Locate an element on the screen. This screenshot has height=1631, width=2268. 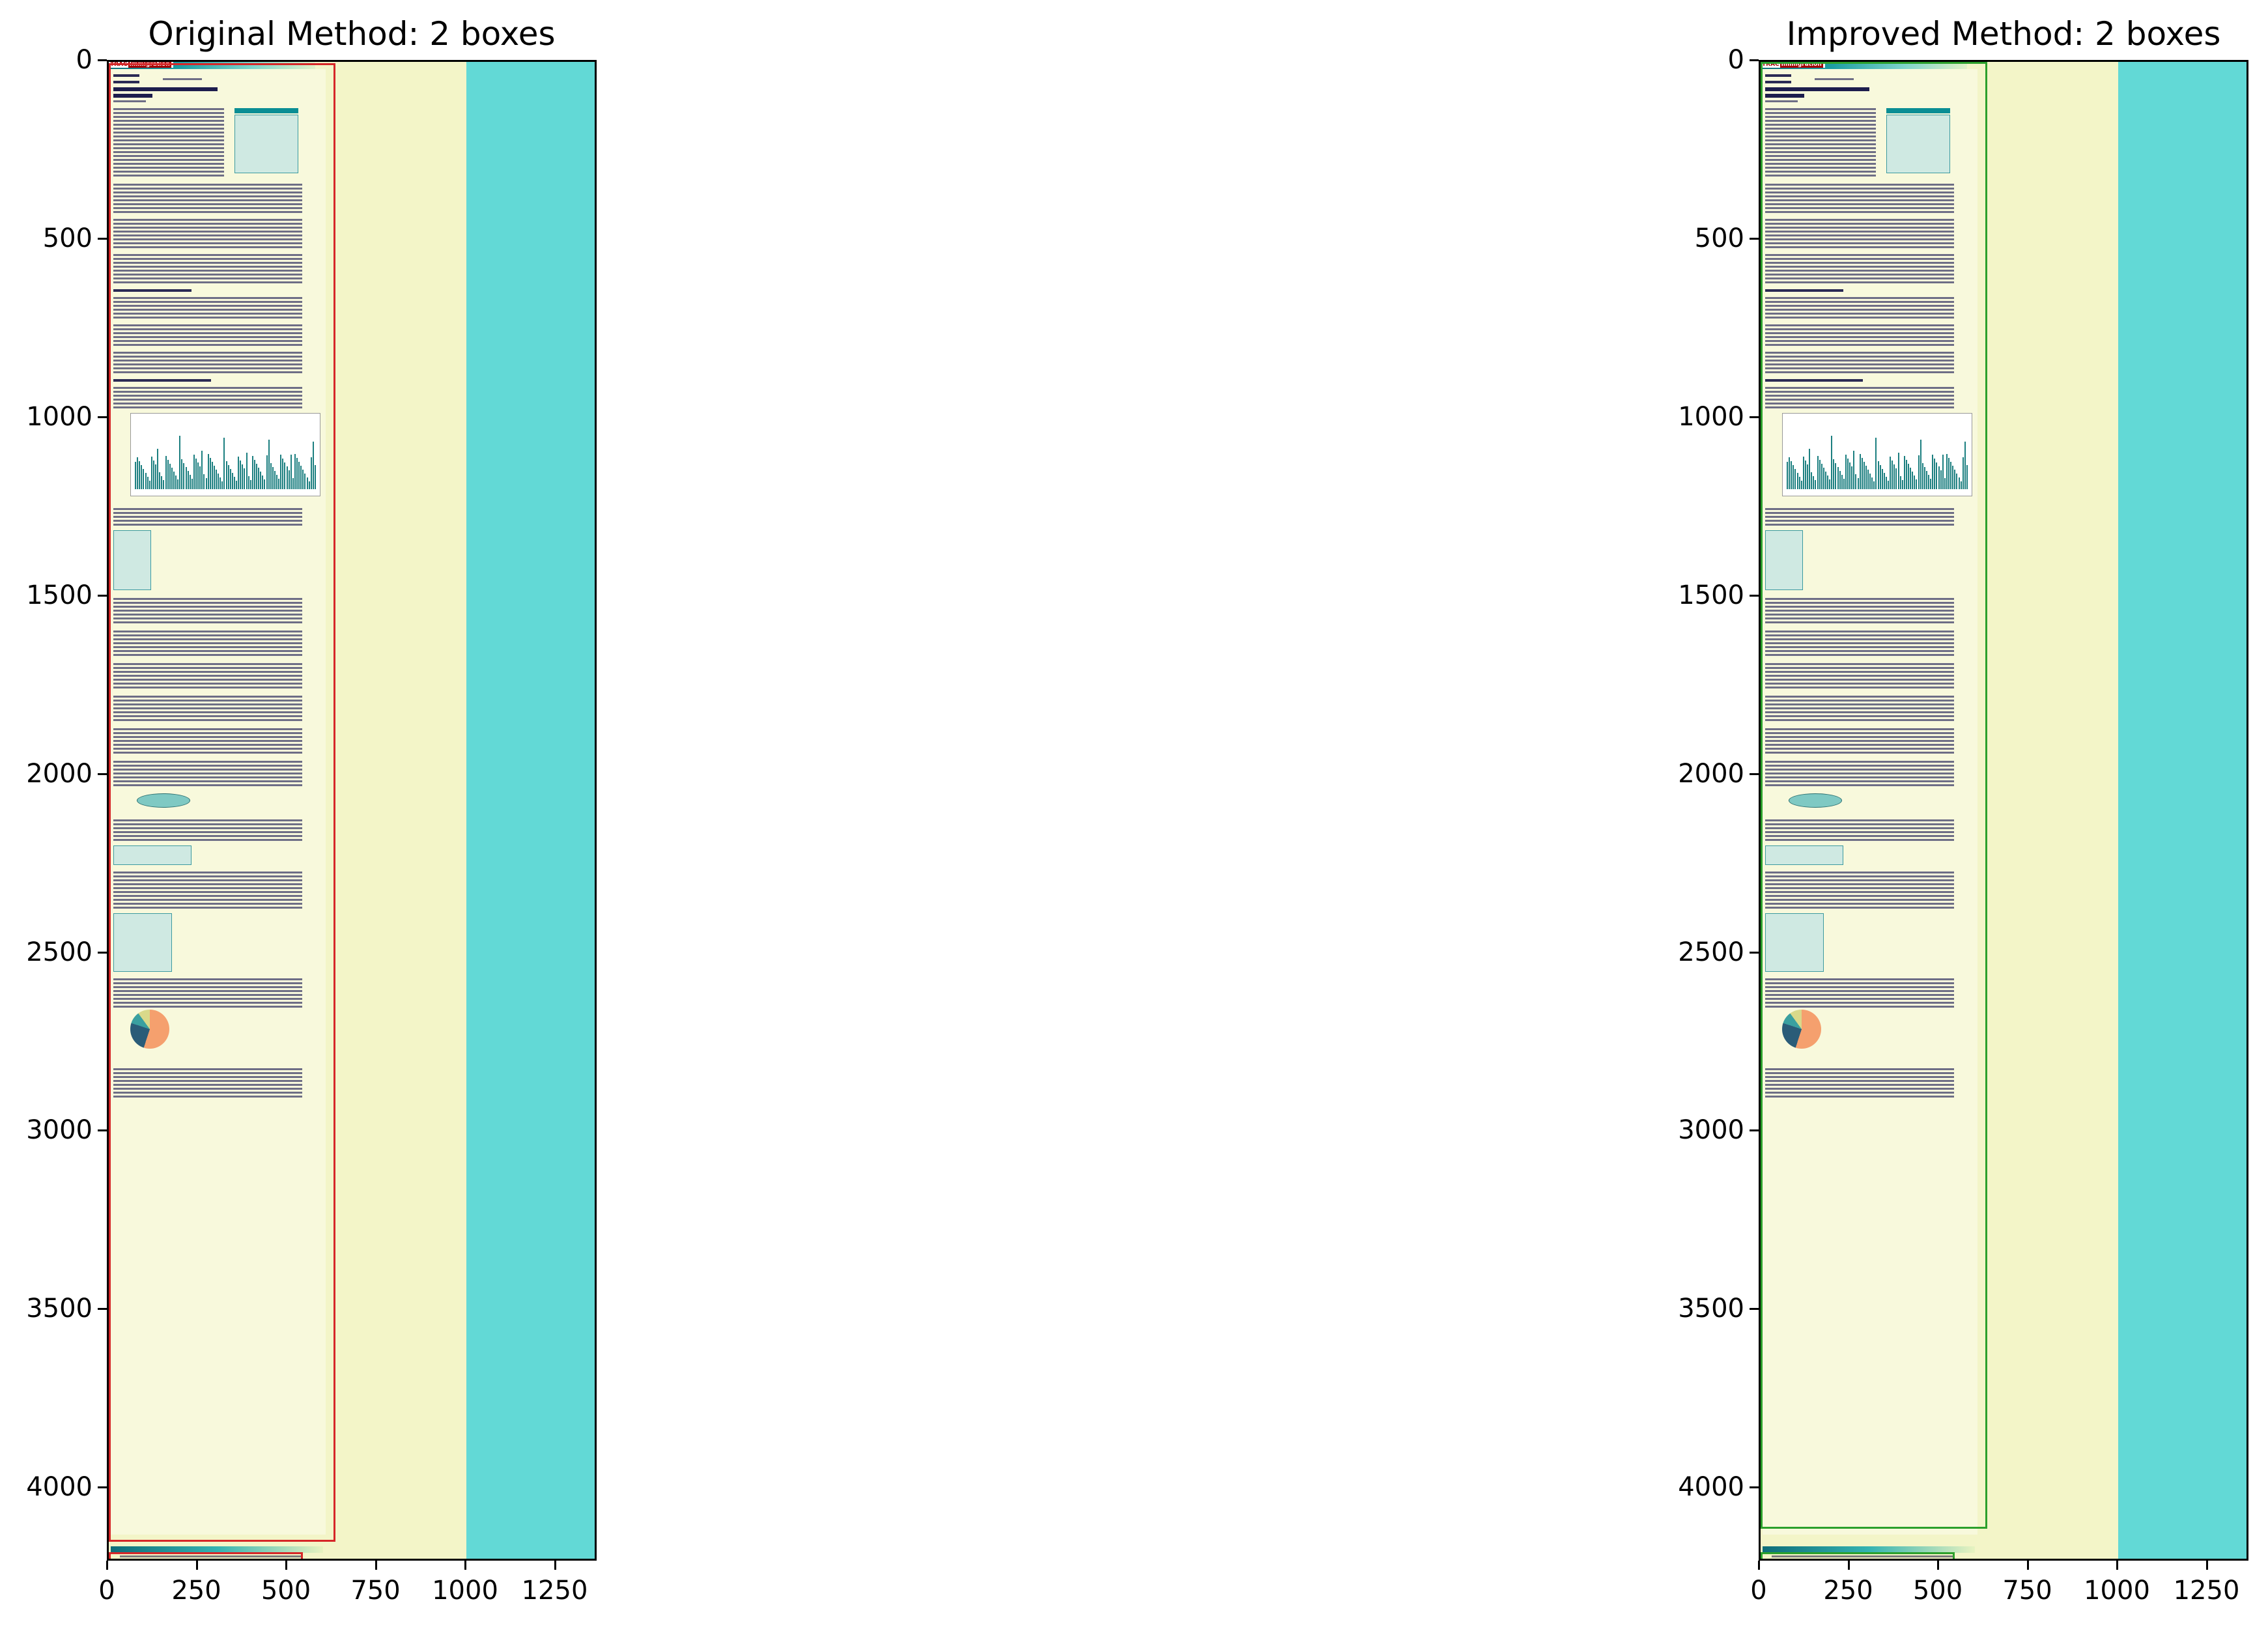
y-tick-label: 4000 is located at coordinates (1711, 1487).